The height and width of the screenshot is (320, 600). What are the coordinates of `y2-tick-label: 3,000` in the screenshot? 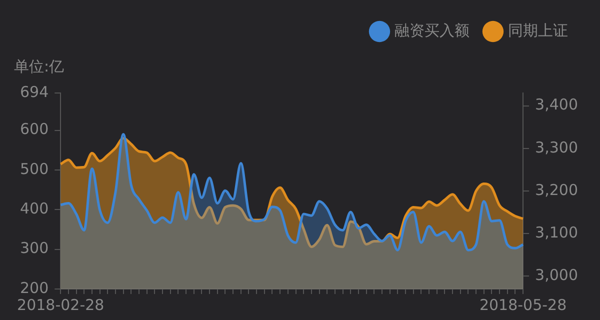 It's located at (556, 275).